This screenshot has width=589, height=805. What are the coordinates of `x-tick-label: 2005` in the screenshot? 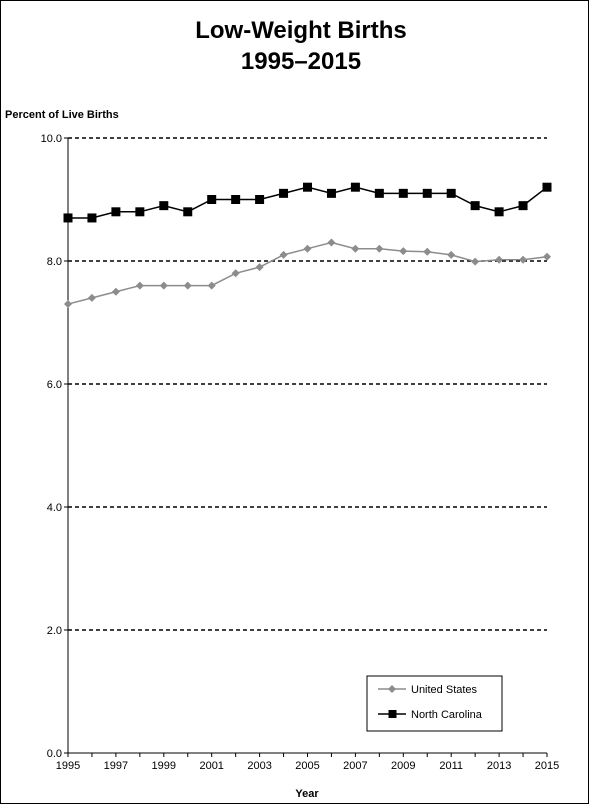 It's located at (307, 766).